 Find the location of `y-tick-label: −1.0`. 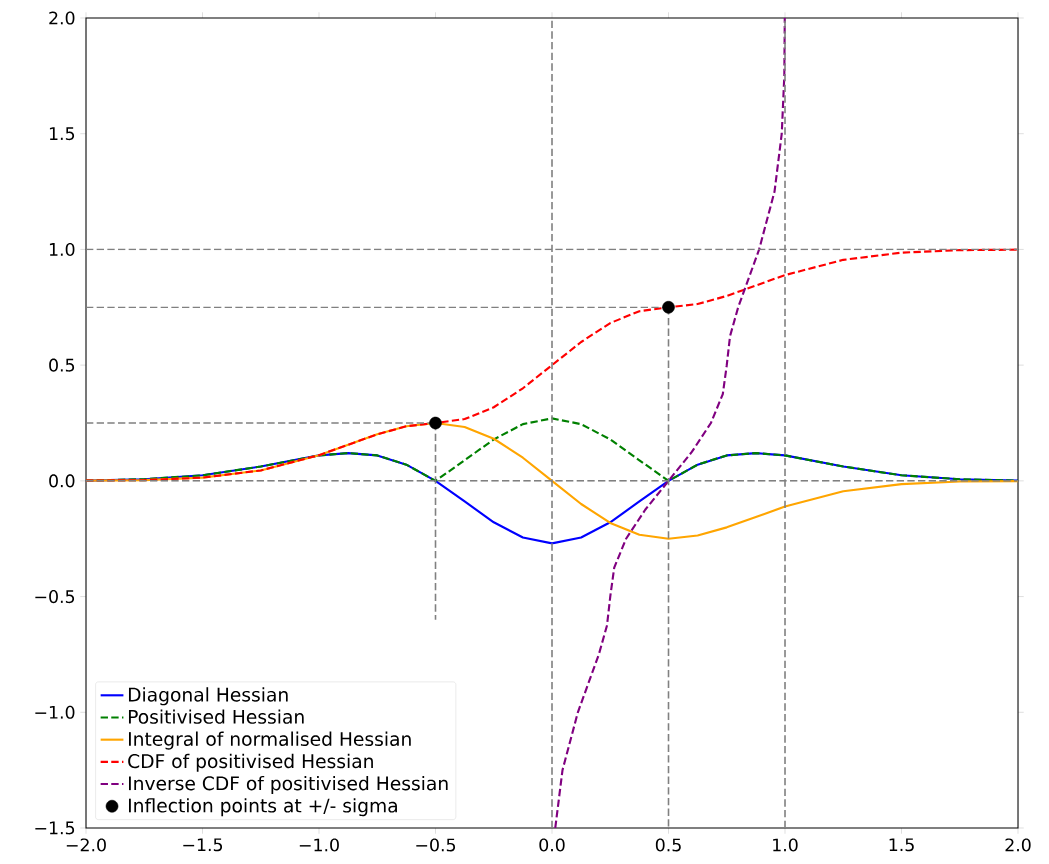

y-tick-label: −1.0 is located at coordinates (55, 712).